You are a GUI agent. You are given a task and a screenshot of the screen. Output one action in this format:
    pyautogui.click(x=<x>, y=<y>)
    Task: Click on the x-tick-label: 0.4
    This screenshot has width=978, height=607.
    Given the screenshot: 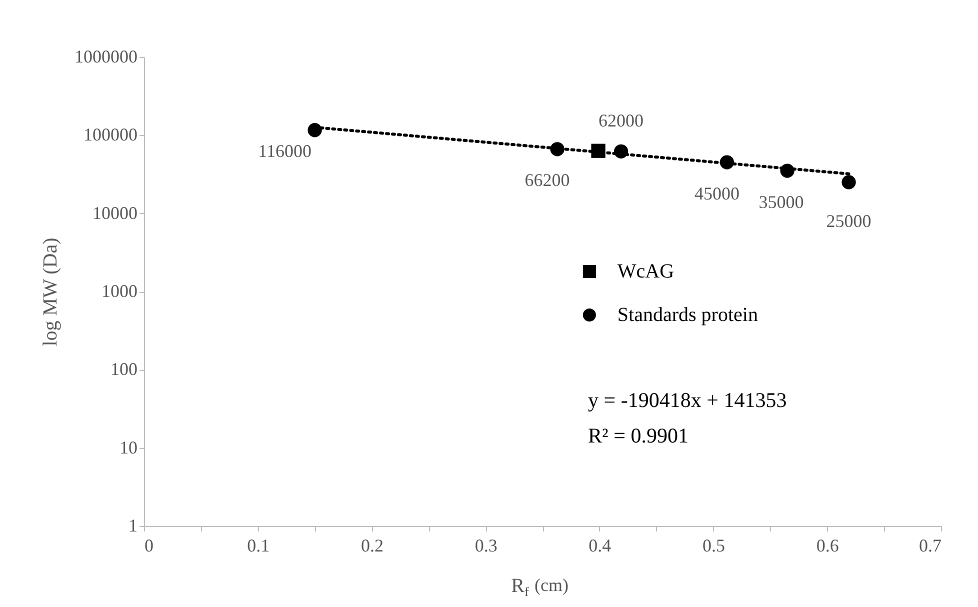 What is the action you would take?
    pyautogui.click(x=600, y=546)
    